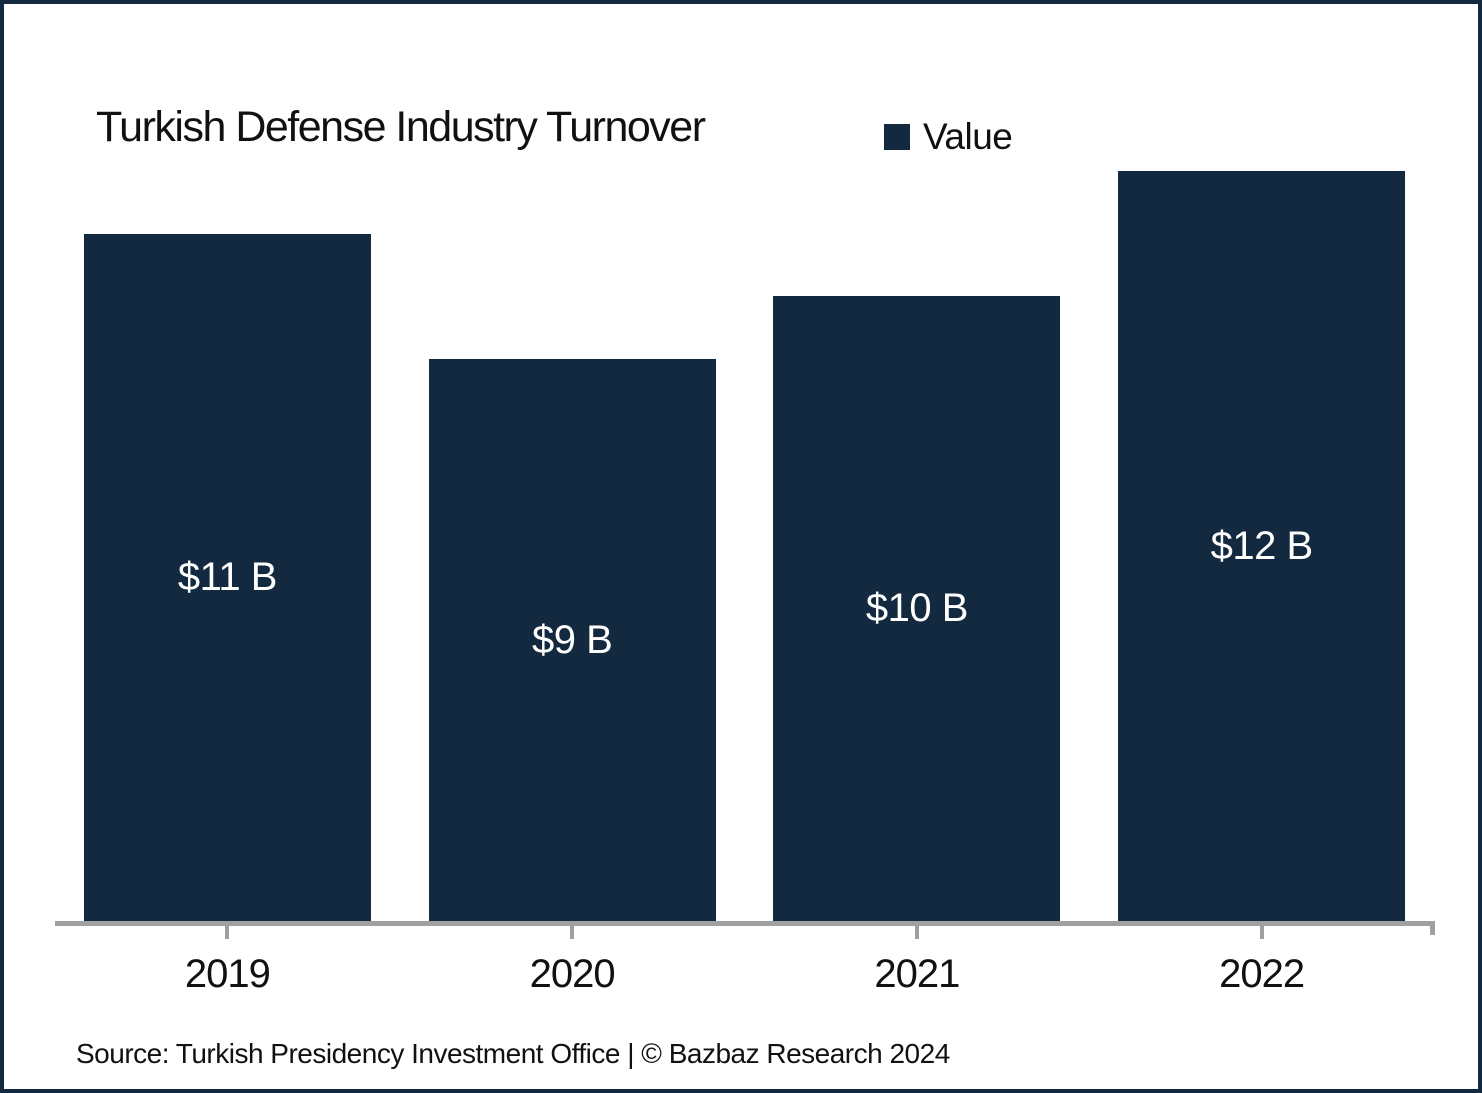  I want to click on legend: Value, so click(948, 137).